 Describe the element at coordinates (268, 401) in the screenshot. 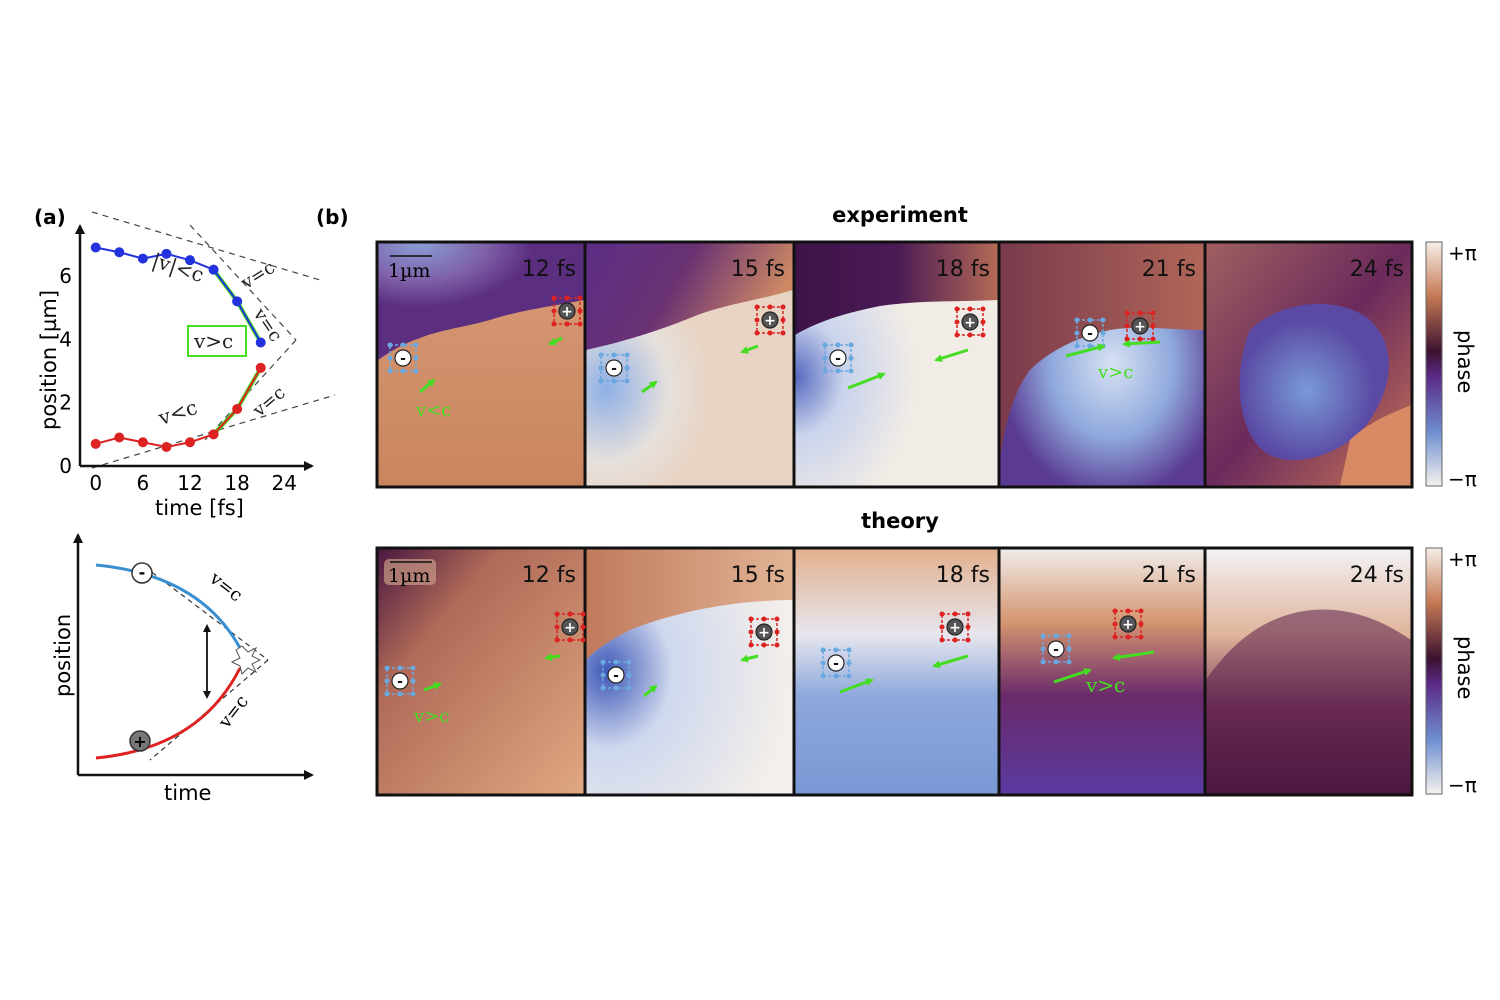

I see `annotation-v-eq-c-3: v=c` at that location.